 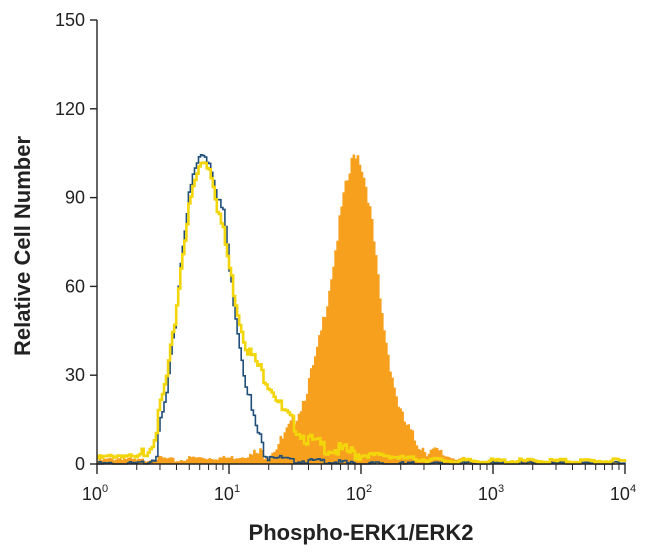 What do you see at coordinates (80, 464) in the screenshot?
I see `y-tick-label: 0` at bounding box center [80, 464].